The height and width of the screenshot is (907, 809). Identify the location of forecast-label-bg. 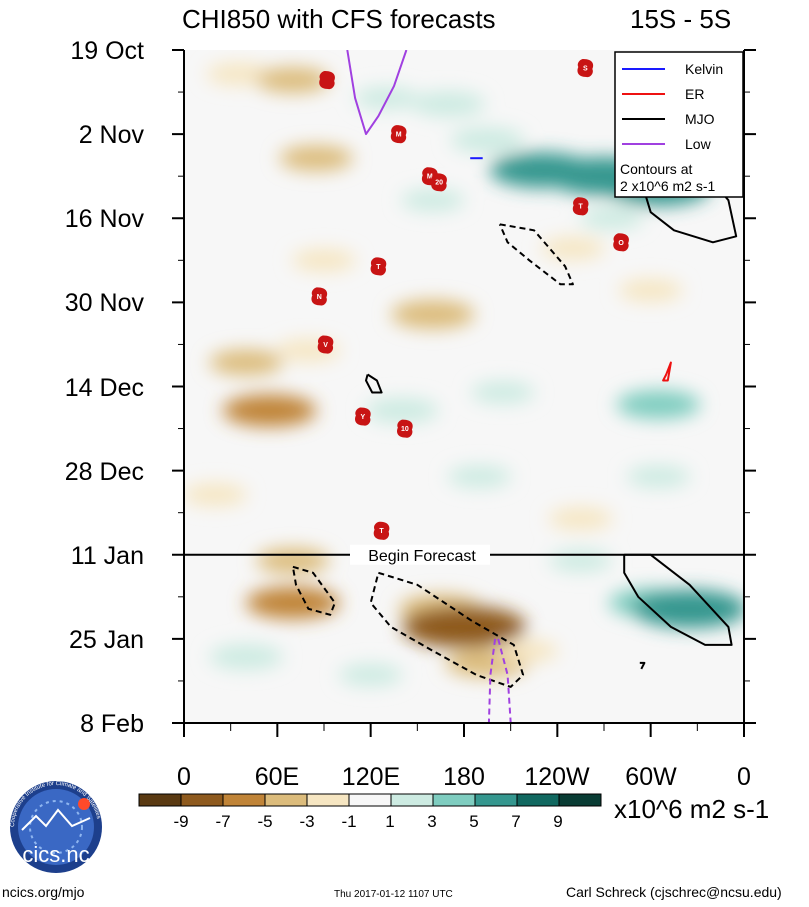
(420, 554).